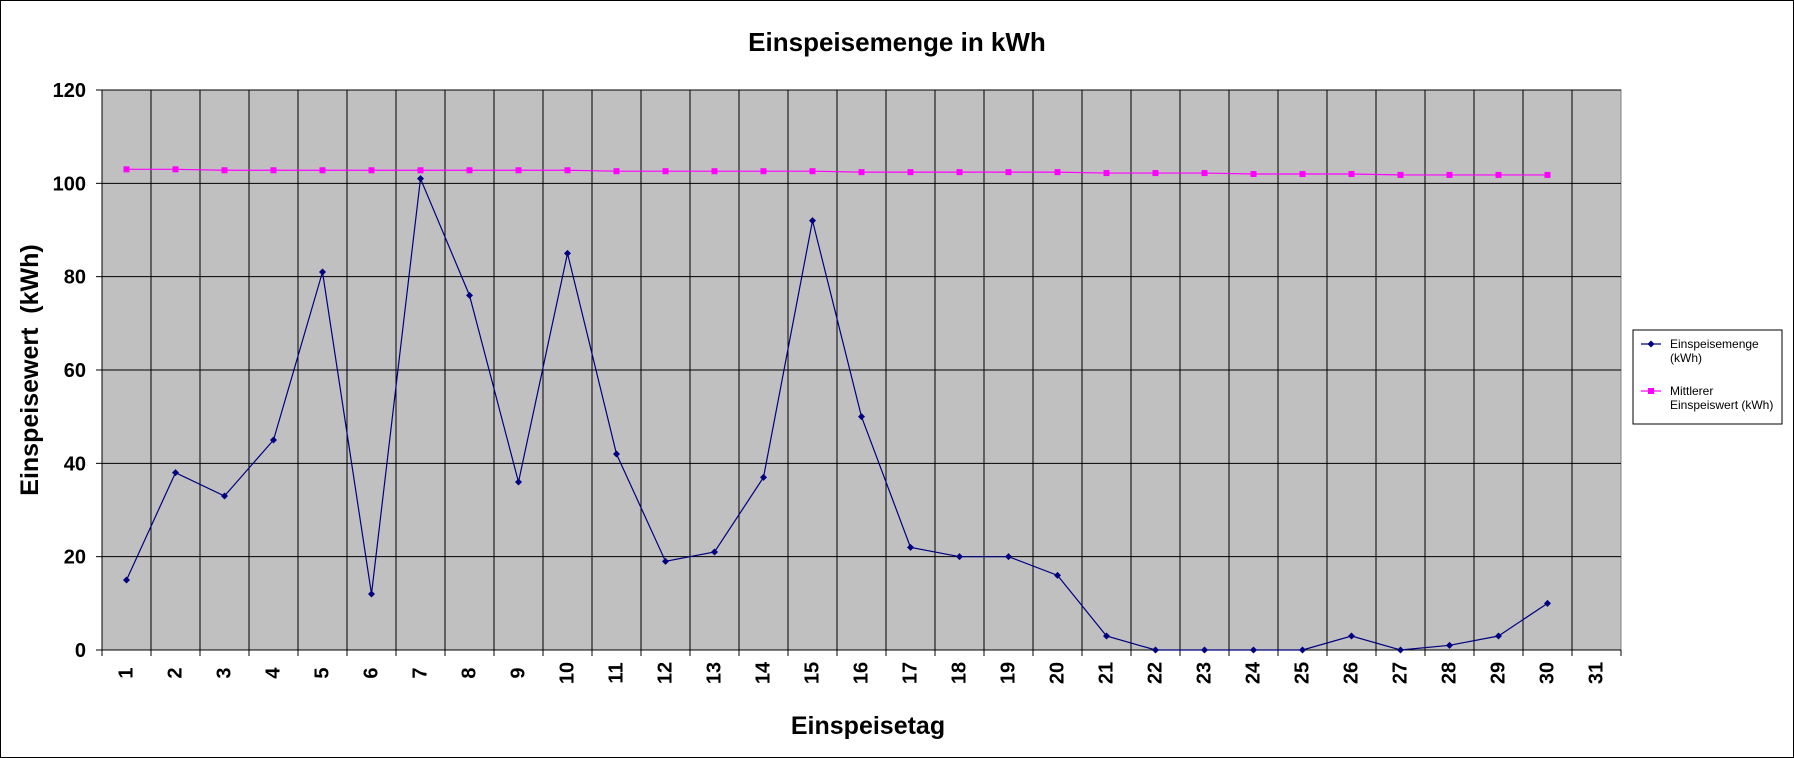 The width and height of the screenshot is (1794, 758). Describe the element at coordinates (568, 673) in the screenshot. I see `x-tick-label: 10` at that location.